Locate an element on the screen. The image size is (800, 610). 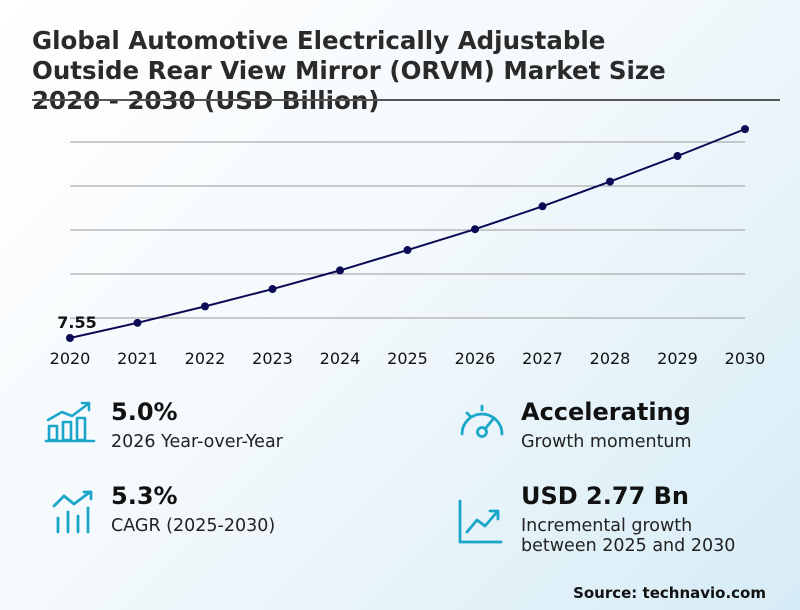
x-tick-label-2028: 2028 is located at coordinates (610, 358).